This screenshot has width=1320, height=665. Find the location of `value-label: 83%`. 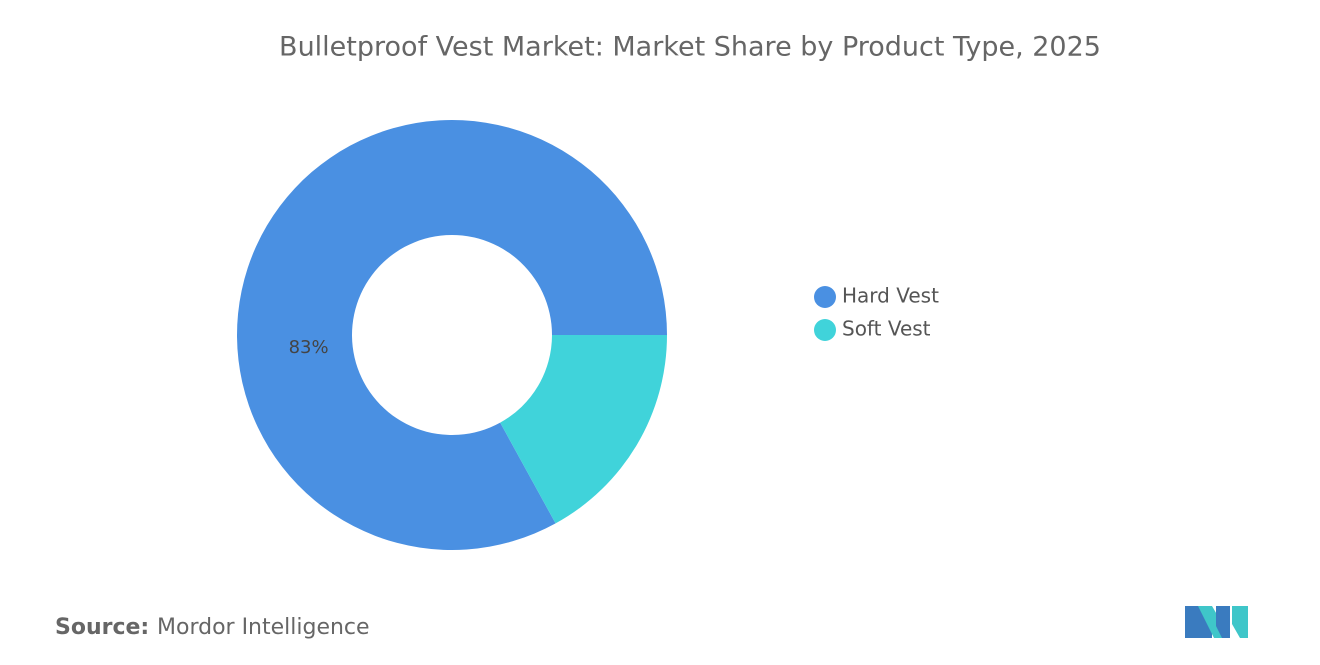

value-label: 83% is located at coordinates (309, 347).